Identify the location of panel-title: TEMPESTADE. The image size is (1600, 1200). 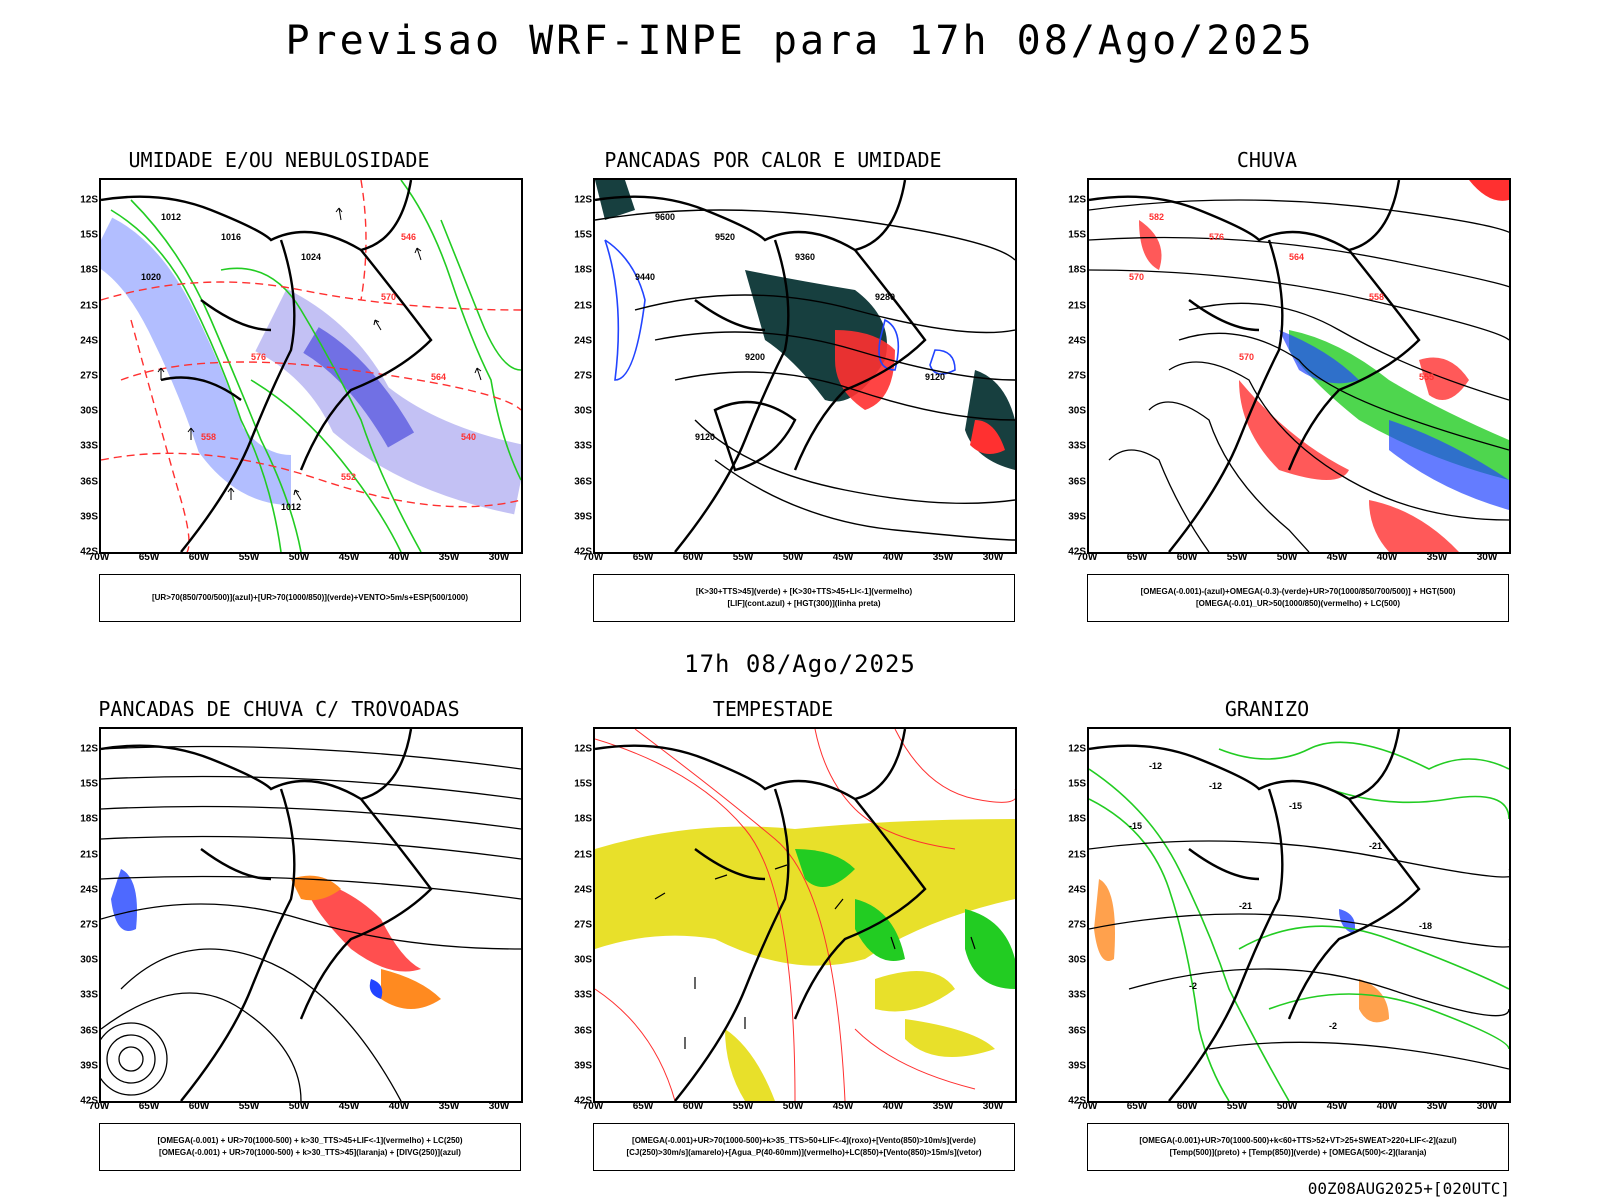
(773, 709).